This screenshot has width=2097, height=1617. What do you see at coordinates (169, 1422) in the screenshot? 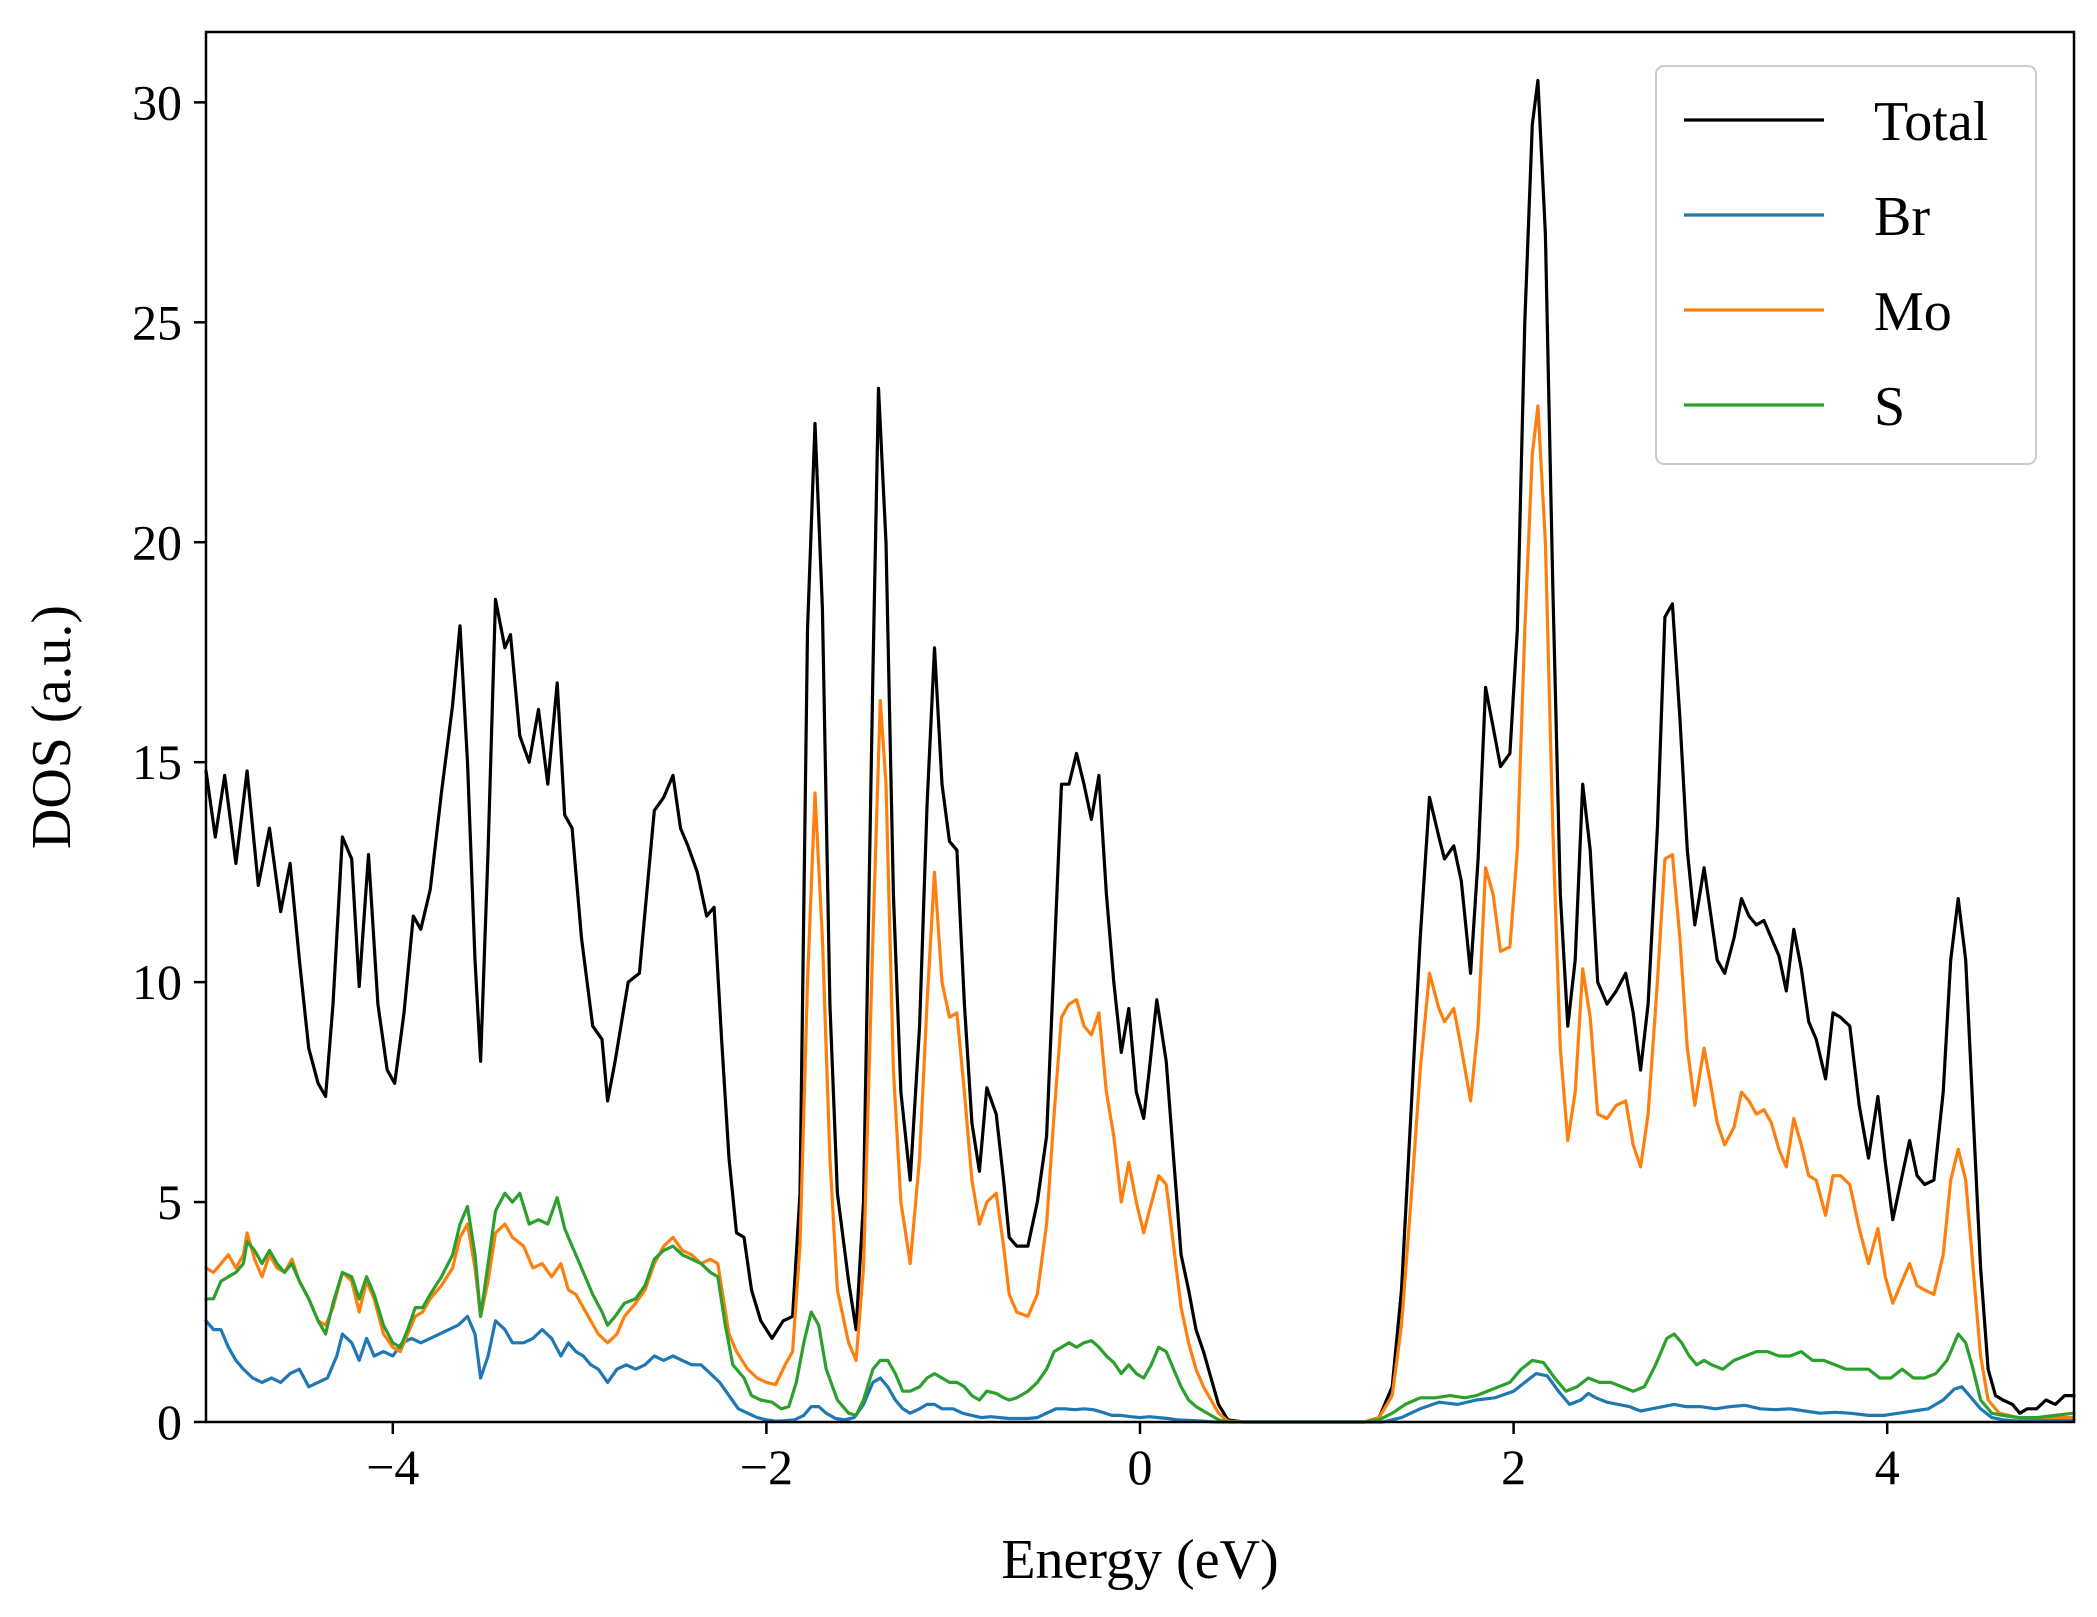
I see `y-tick-label: 0` at bounding box center [169, 1422].